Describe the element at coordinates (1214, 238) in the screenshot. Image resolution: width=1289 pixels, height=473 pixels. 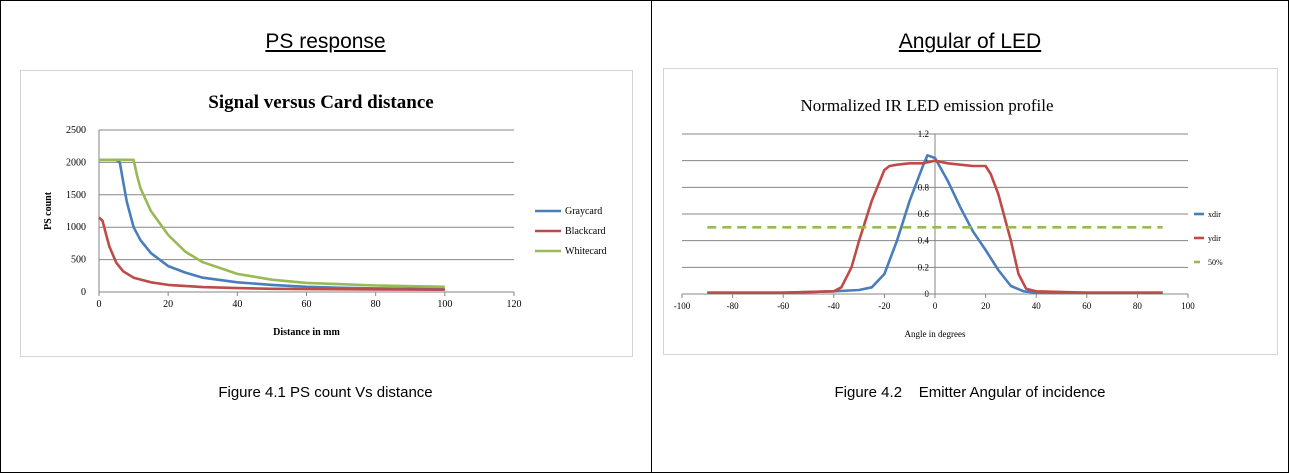
I see `legend-label: ydir` at that location.